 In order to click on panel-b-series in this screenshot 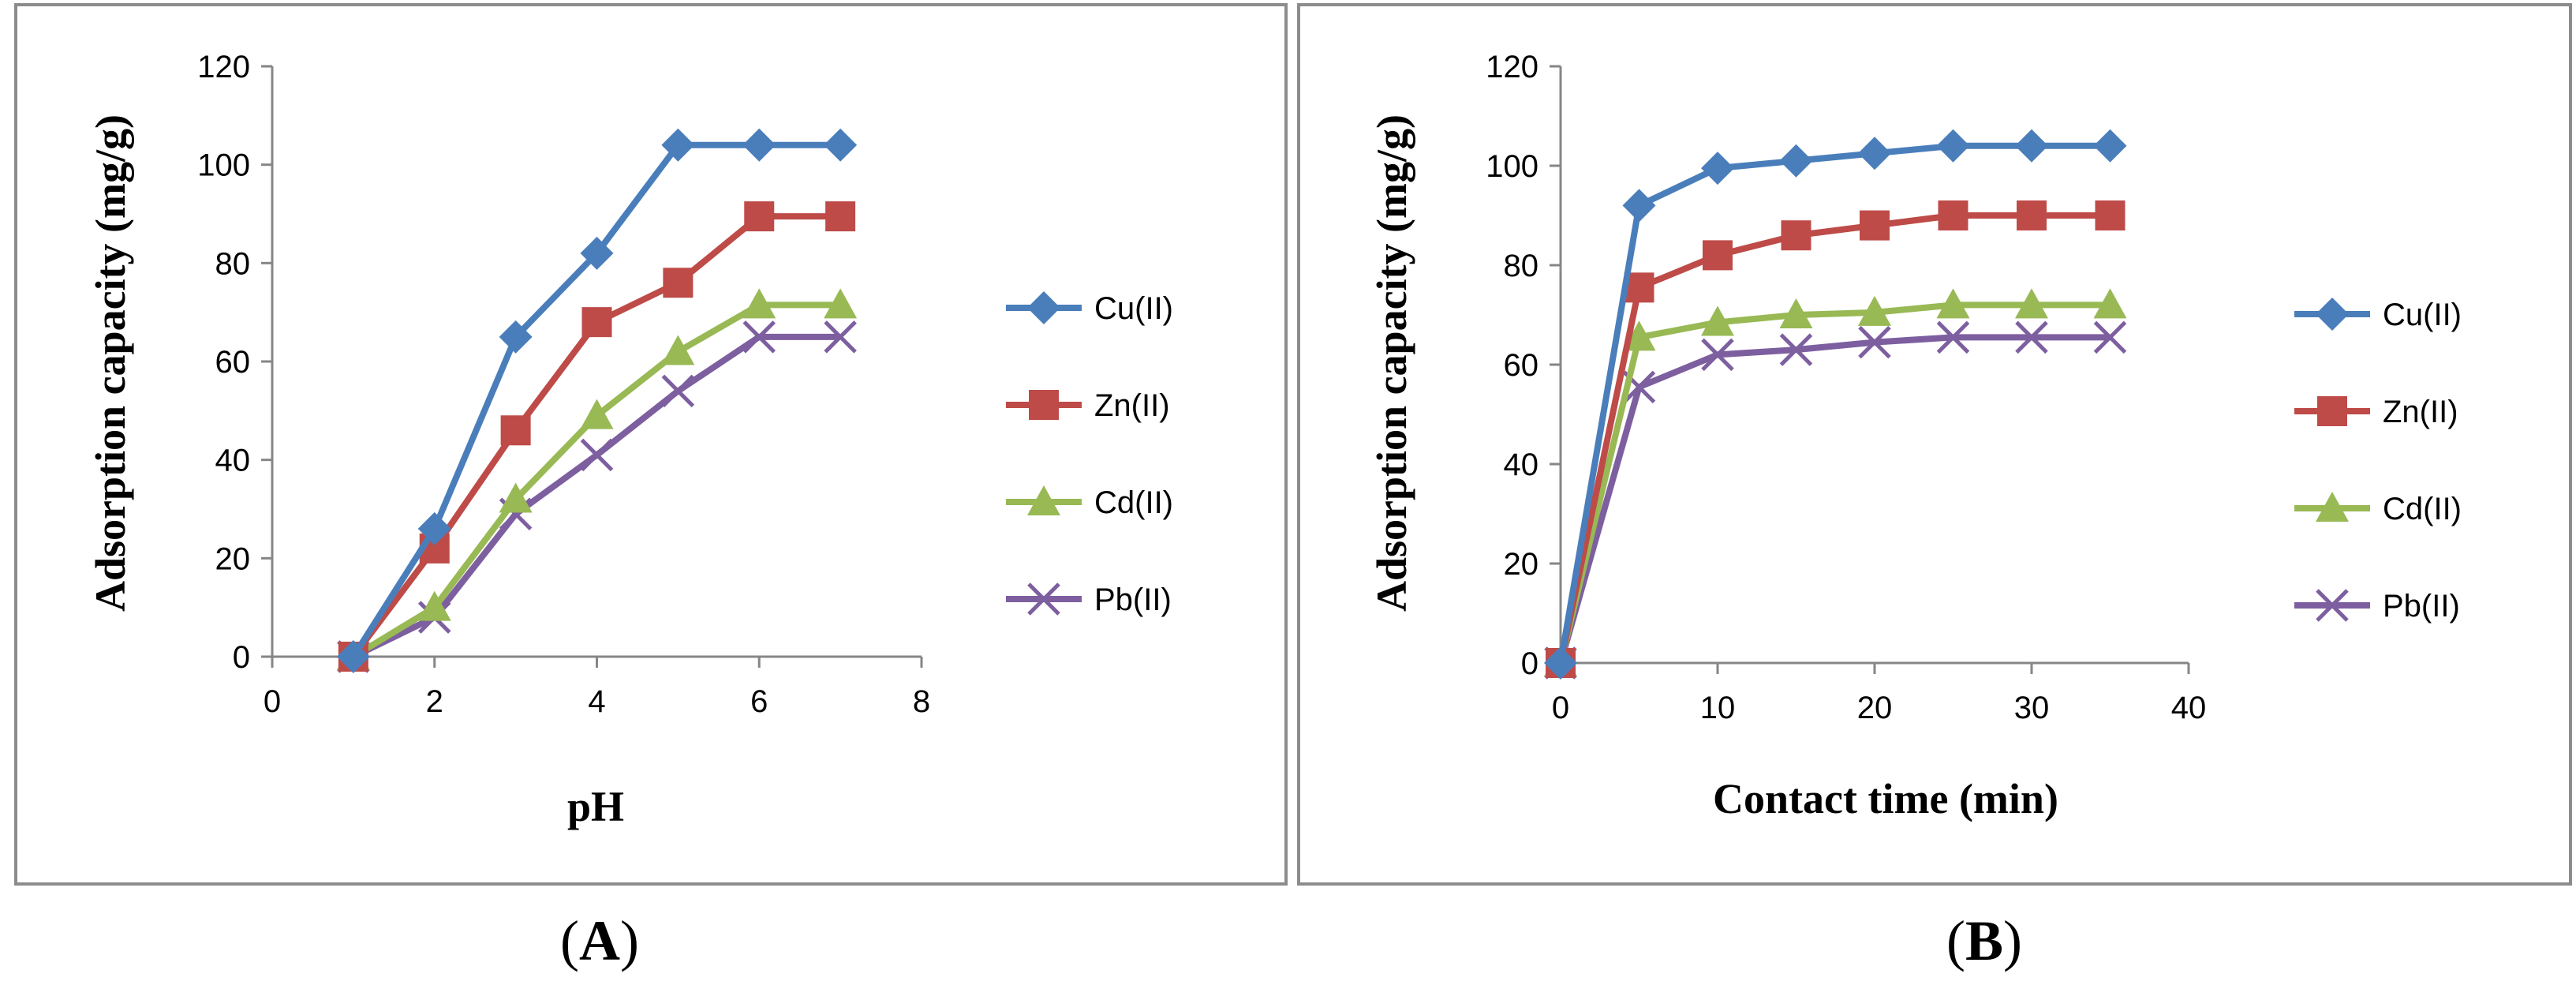, I will do `click(1836, 404)`.